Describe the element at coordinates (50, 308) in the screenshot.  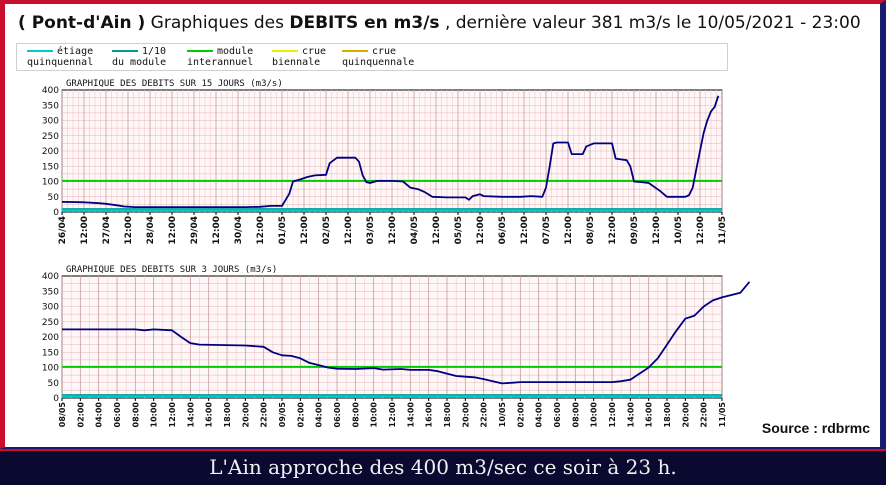
I see `y-tick-label: 300` at that location.